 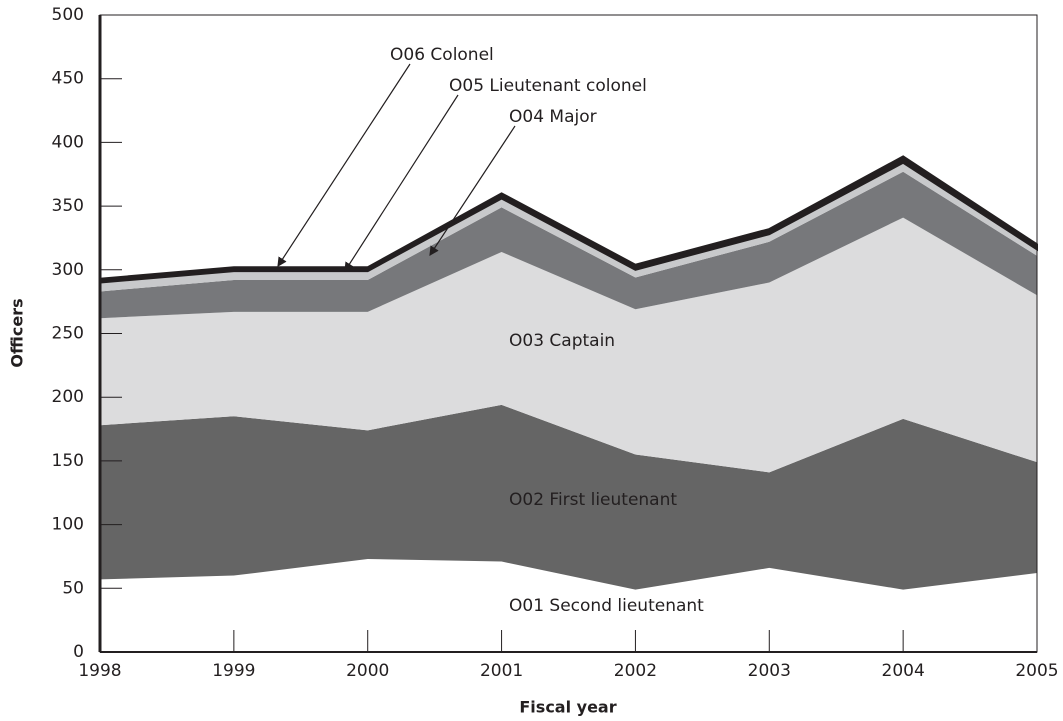 I want to click on y-tick-label: 350, so click(x=68, y=206).